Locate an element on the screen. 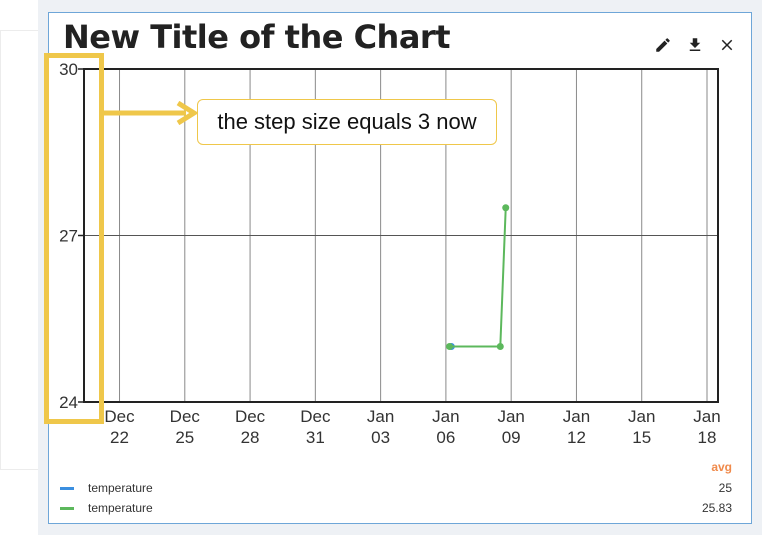 This screenshot has height=535, width=762. legend-header-avg: avg is located at coordinates (721, 467).